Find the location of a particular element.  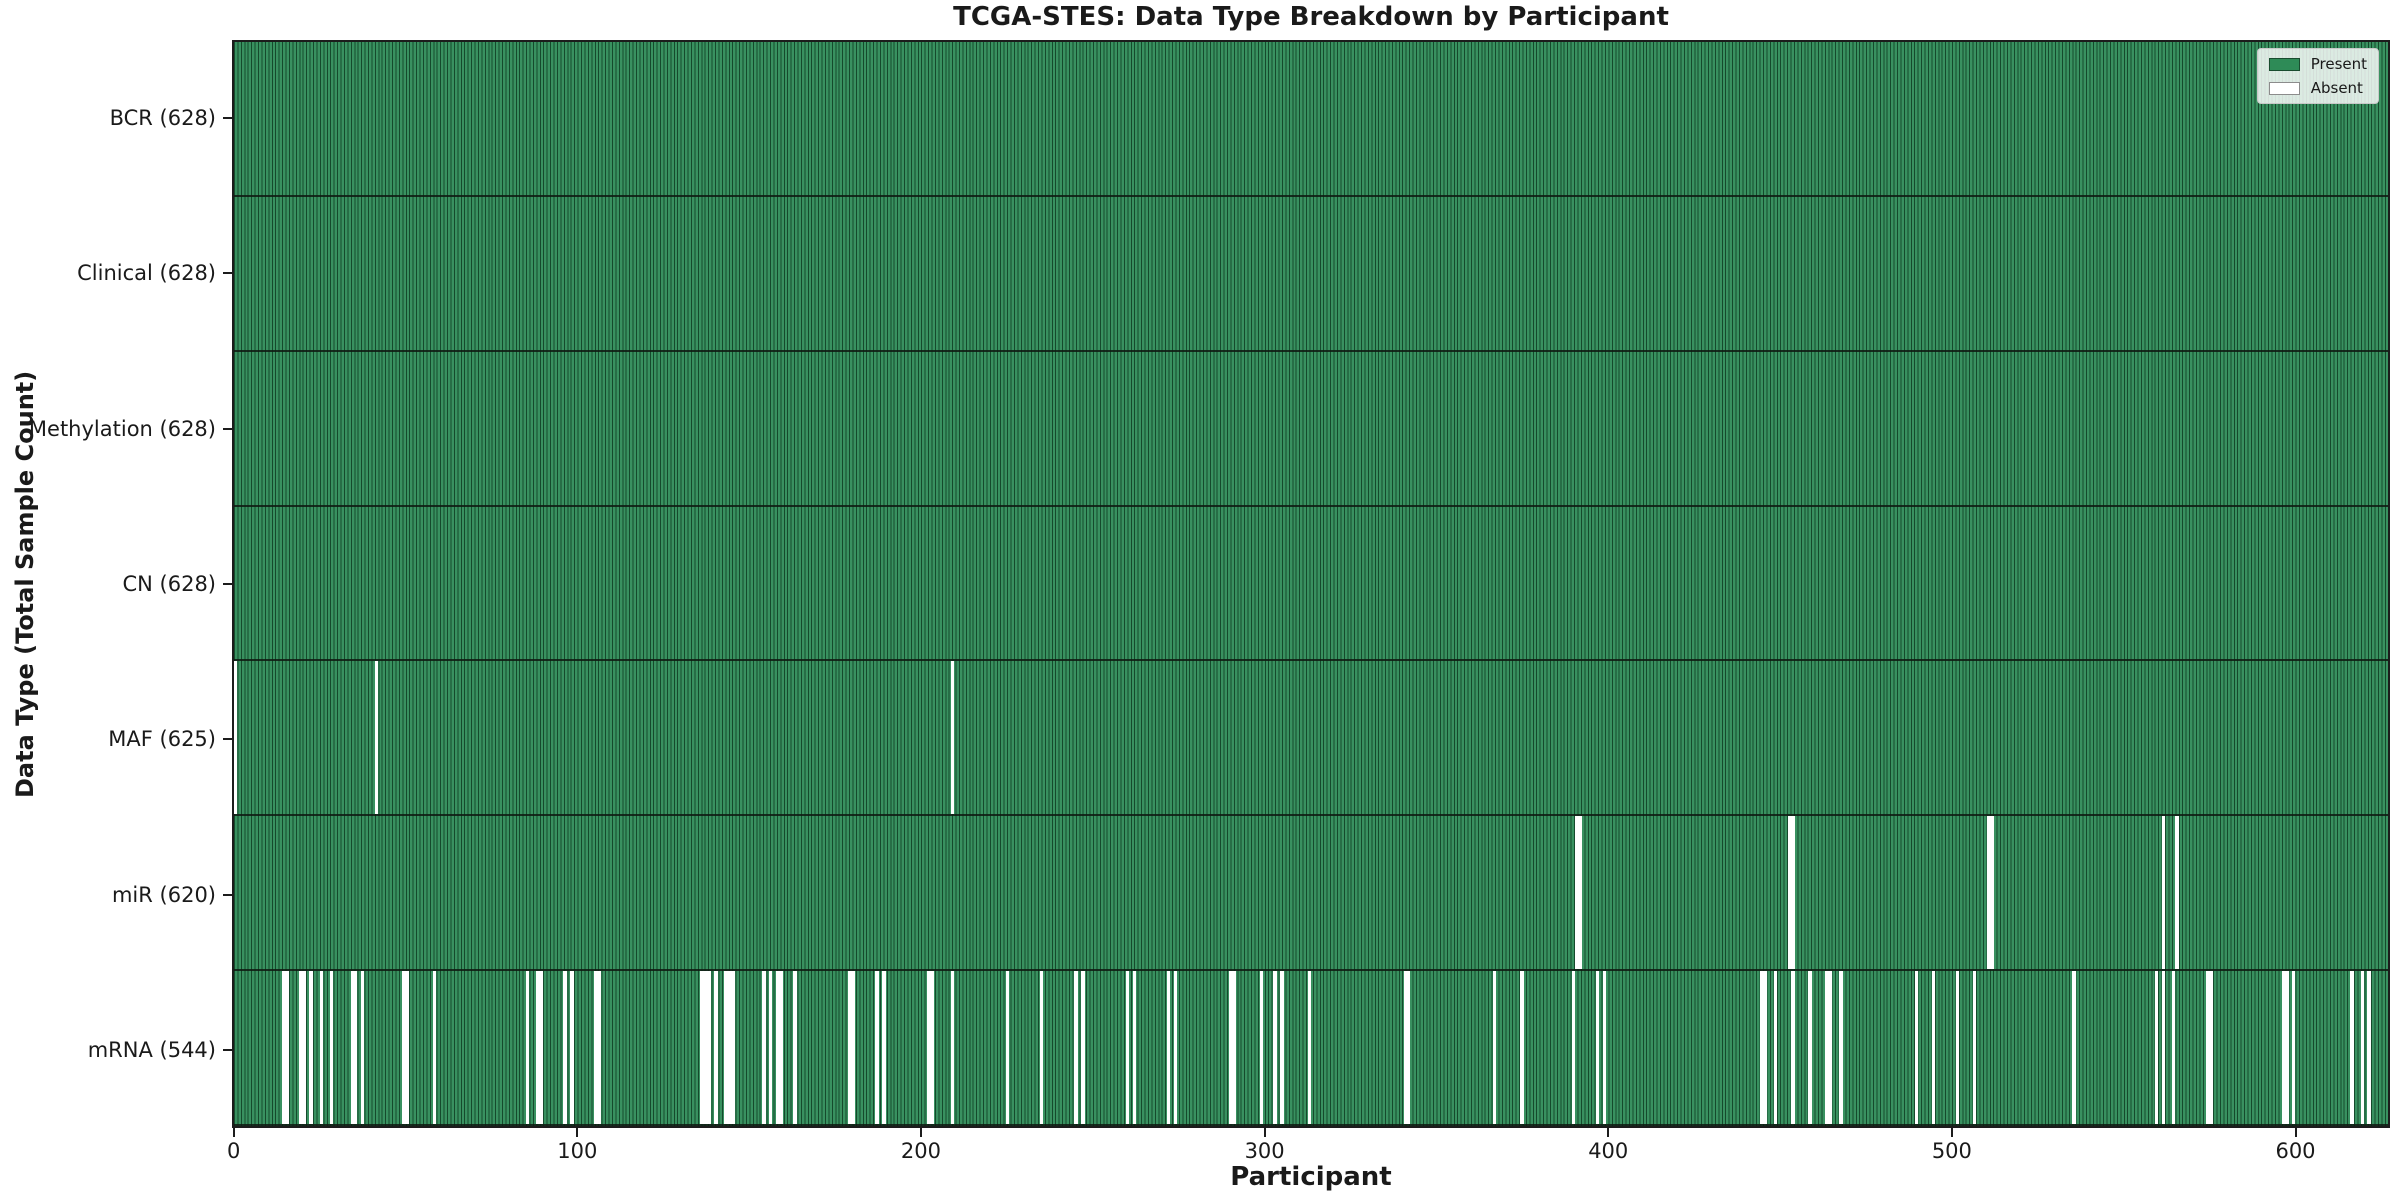

row-miR is located at coordinates (1311, 894).